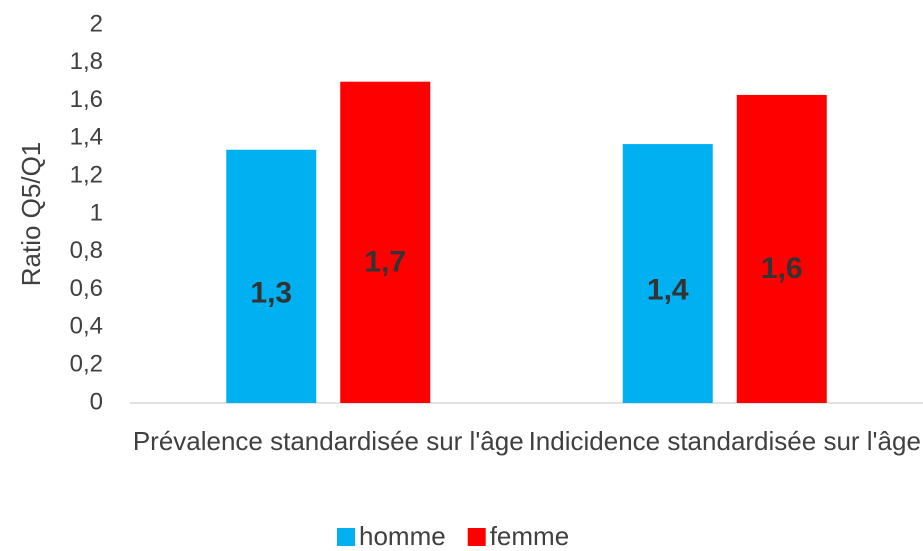 The image size is (923, 551). Describe the element at coordinates (86, 137) in the screenshot. I see `y-tick-label: 1,4` at that location.